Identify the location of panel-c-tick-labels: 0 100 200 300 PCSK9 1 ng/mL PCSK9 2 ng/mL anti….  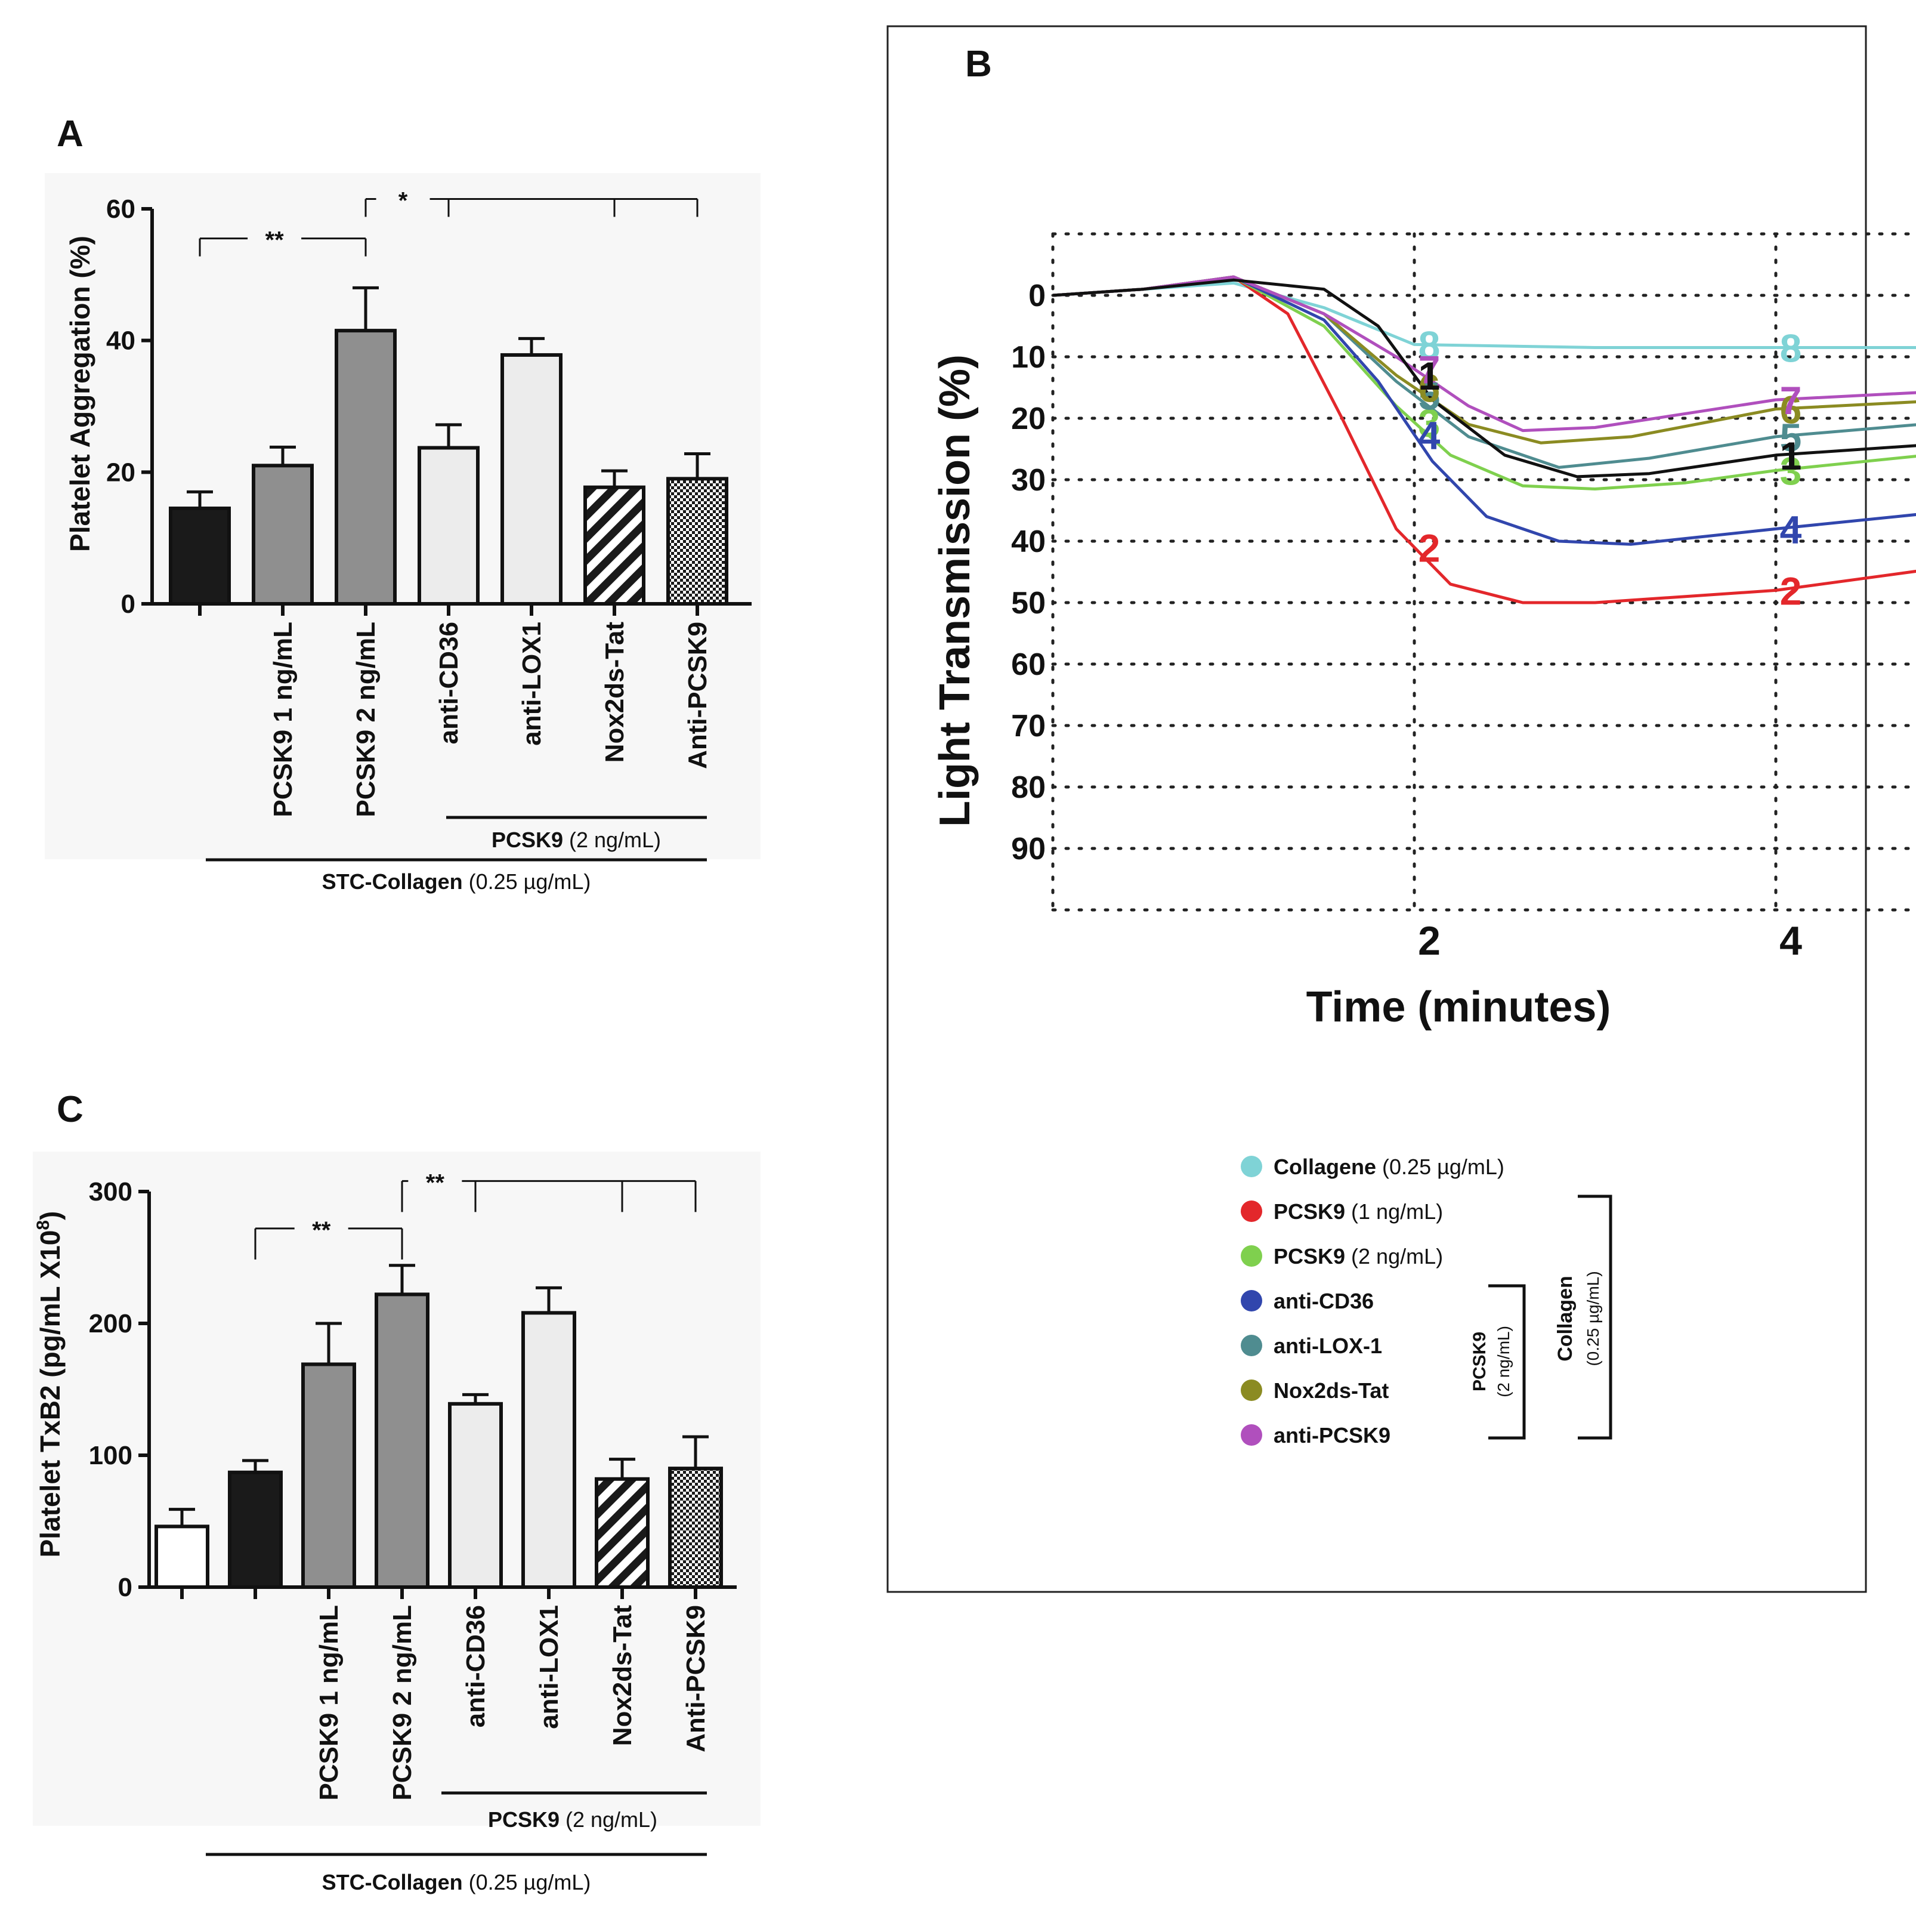
(399, 1489).